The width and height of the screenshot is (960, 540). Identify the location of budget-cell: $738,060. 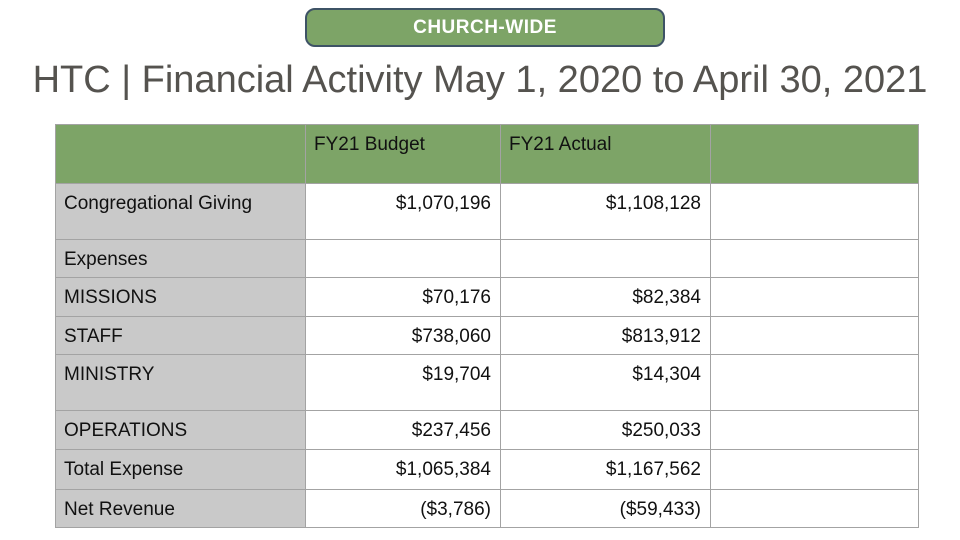
(403, 335).